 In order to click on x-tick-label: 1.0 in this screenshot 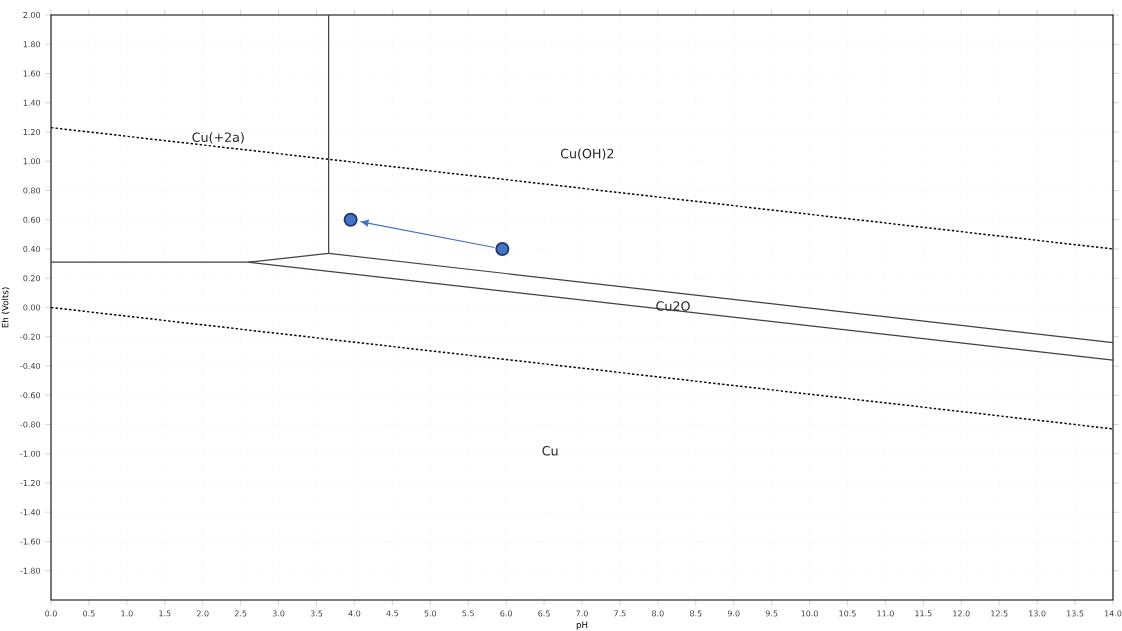, I will do `click(127, 613)`.